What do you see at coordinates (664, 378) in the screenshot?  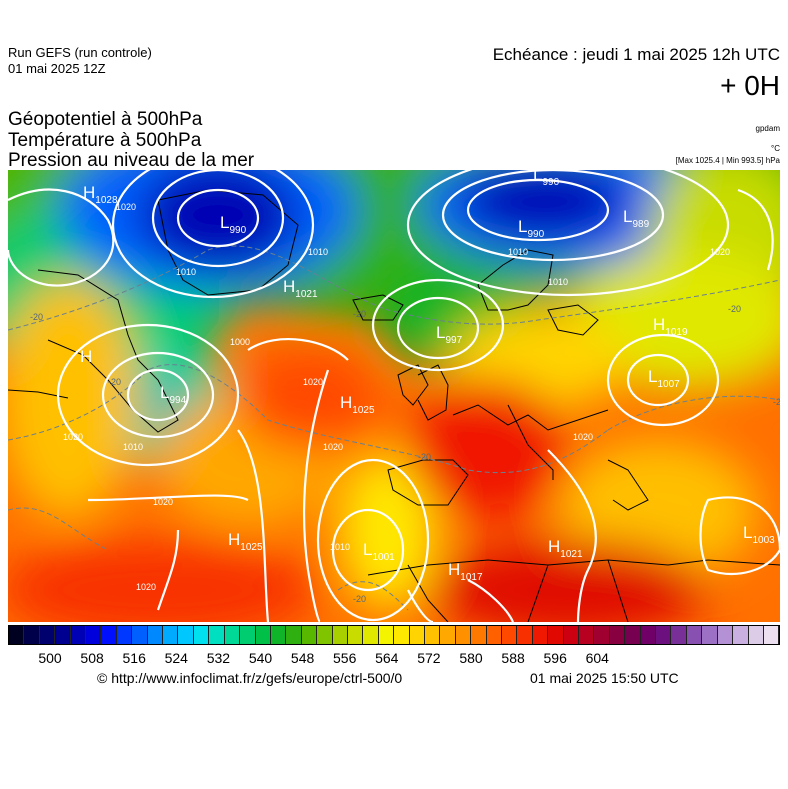 I see `pressure-center-low: L1007` at bounding box center [664, 378].